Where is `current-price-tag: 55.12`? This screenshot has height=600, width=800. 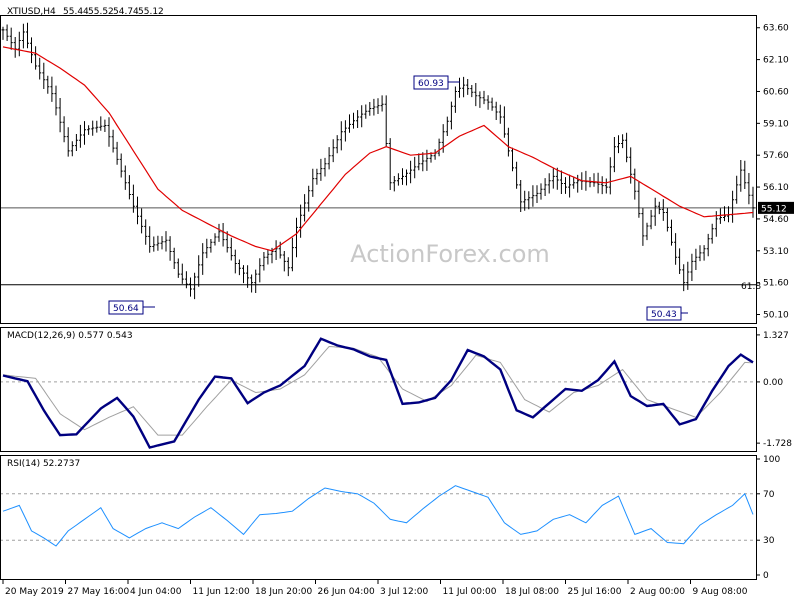
current-price-tag: 55.12 is located at coordinates (776, 207).